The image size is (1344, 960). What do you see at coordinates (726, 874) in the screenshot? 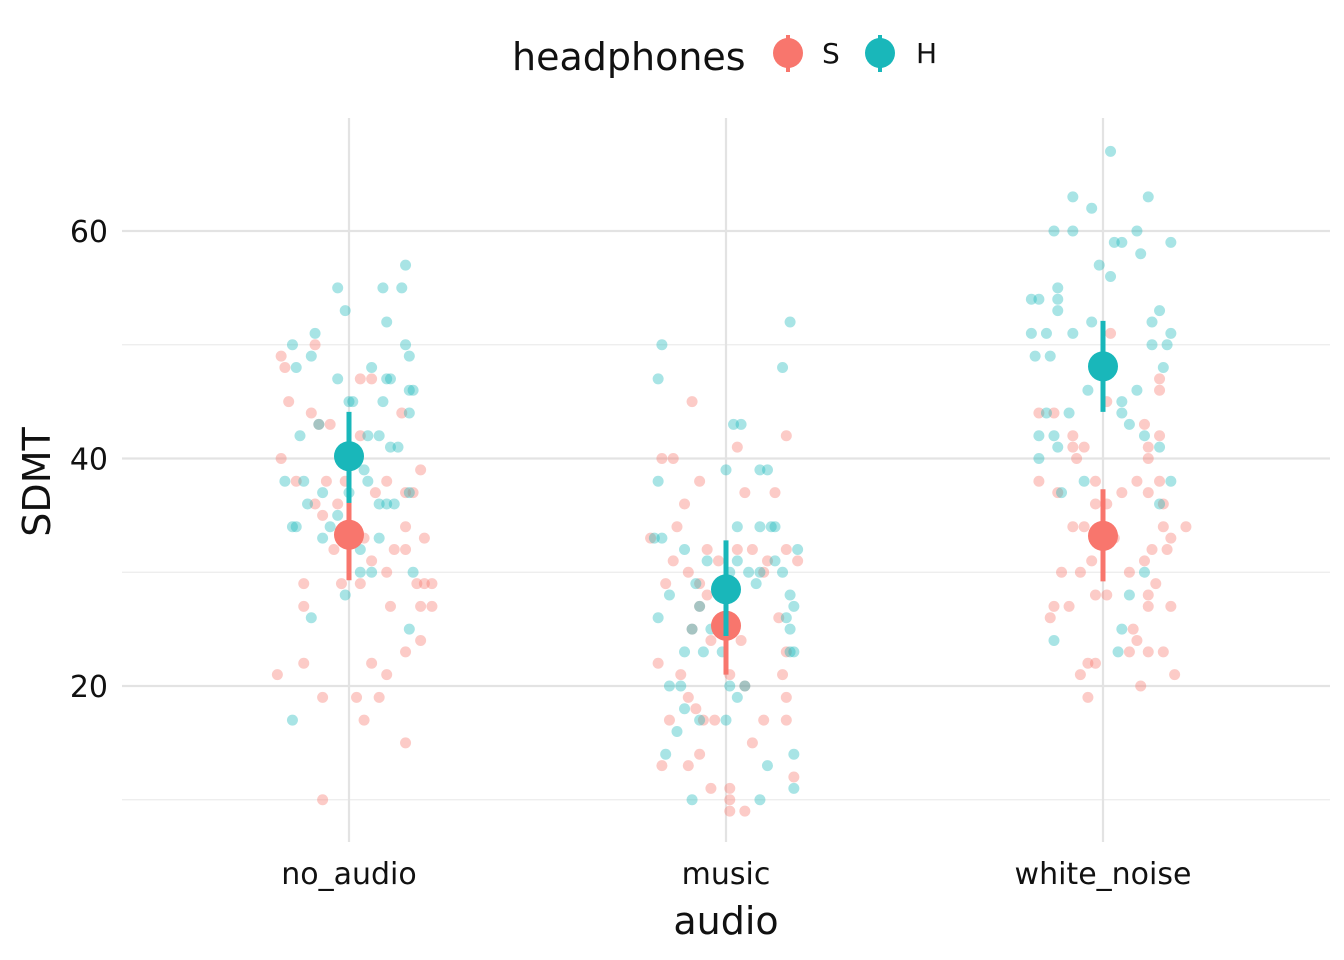
I see `x-tick-label: music` at bounding box center [726, 874].